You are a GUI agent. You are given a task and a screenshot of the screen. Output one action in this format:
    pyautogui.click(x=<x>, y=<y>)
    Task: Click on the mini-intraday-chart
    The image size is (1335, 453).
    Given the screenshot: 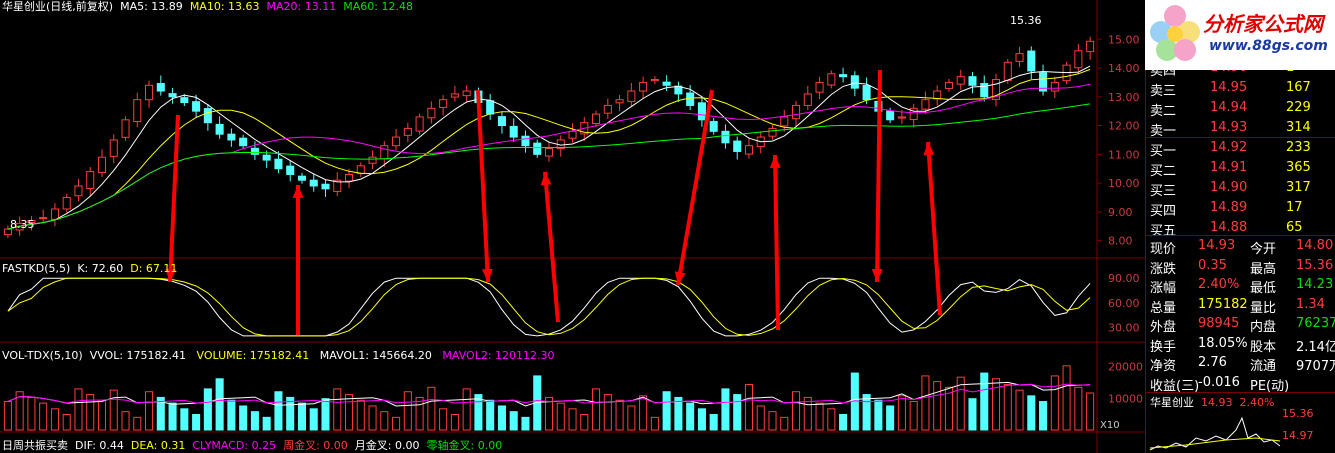 What is the action you would take?
    pyautogui.click(x=1240, y=430)
    